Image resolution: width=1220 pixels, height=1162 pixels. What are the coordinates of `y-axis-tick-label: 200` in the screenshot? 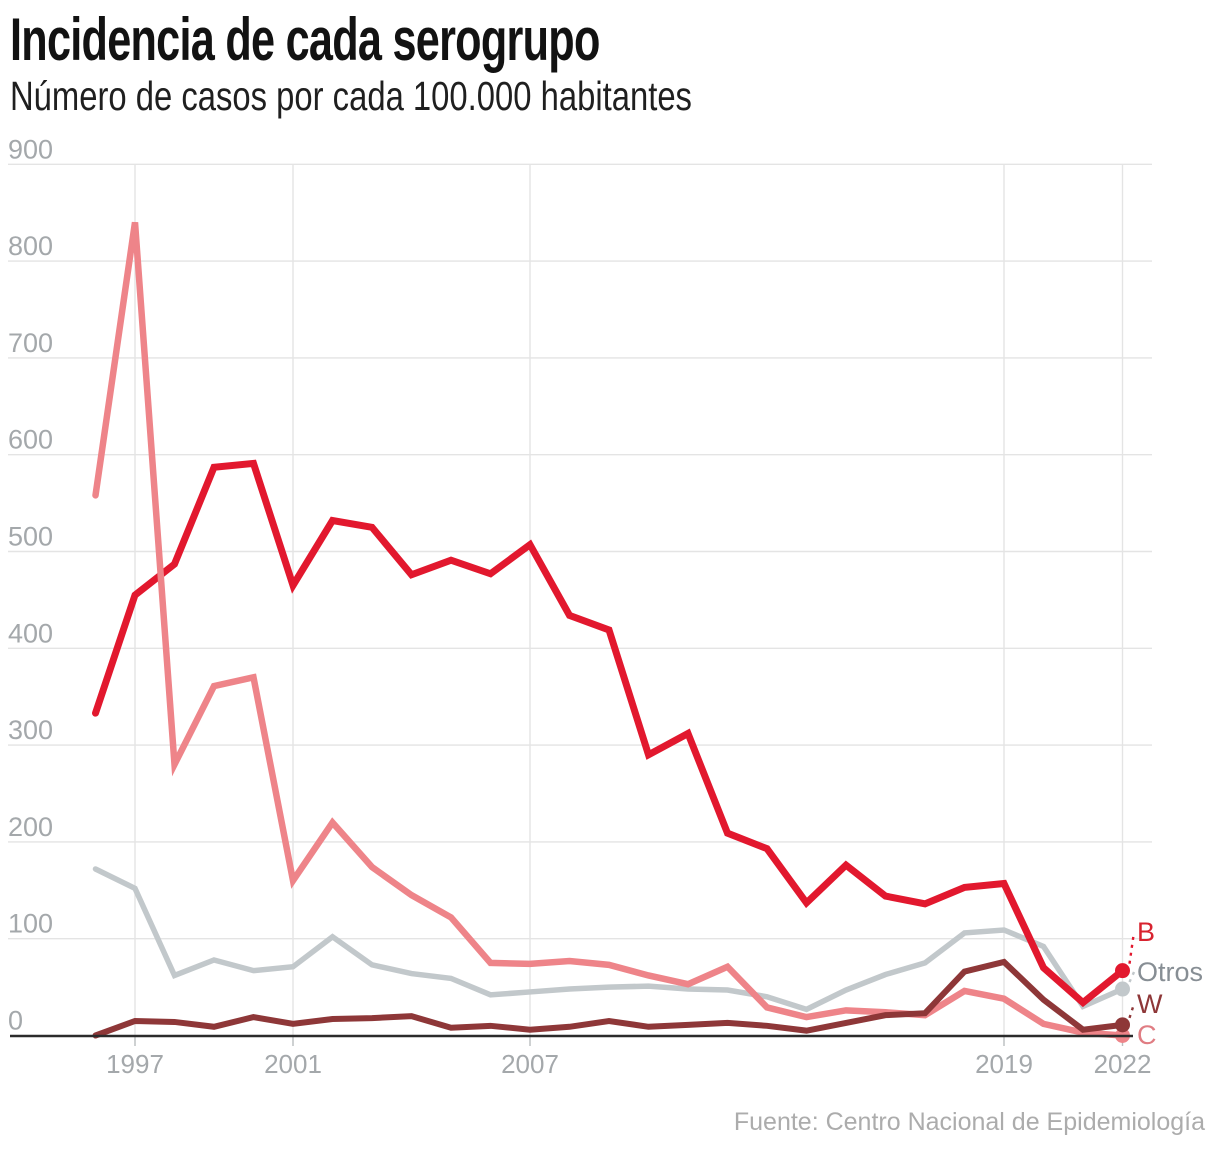 It's located at (30, 827).